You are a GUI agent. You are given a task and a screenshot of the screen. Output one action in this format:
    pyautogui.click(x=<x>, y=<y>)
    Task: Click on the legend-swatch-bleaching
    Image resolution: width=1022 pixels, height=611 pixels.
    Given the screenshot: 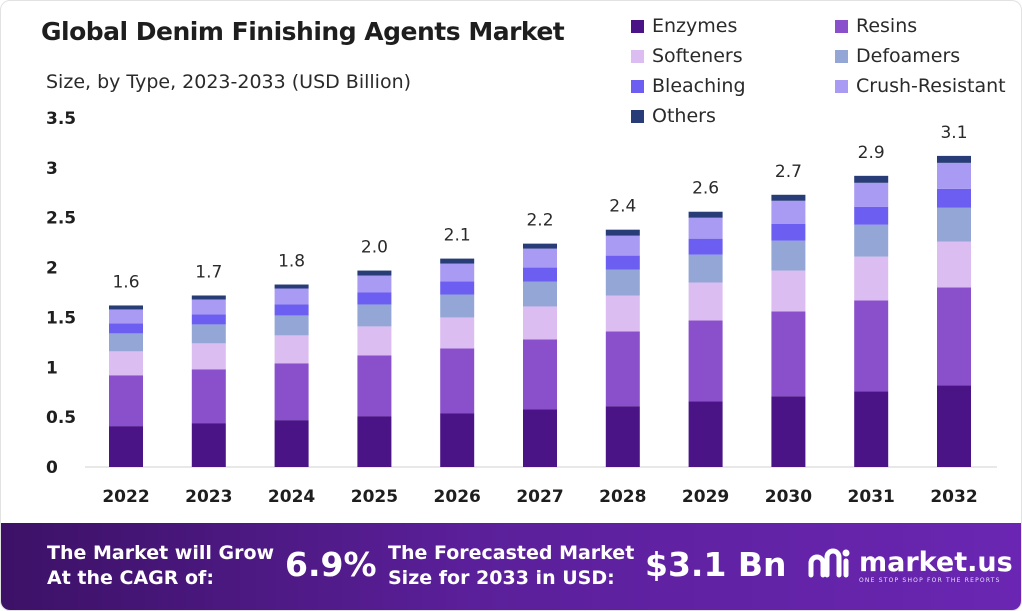 What is the action you would take?
    pyautogui.click(x=637, y=86)
    